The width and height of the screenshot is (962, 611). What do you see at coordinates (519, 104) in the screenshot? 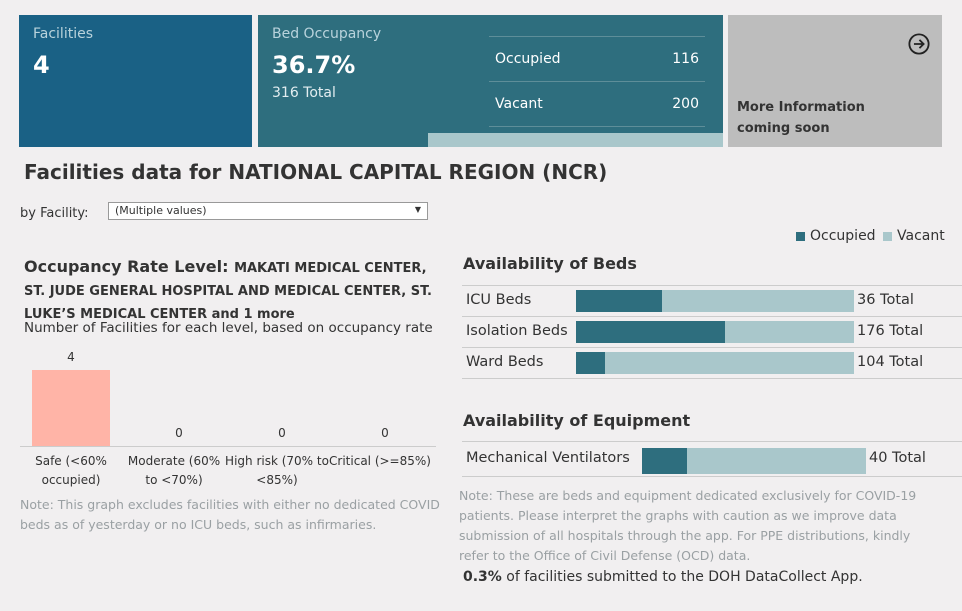
I see `vacant-label: Vacant` at bounding box center [519, 104].